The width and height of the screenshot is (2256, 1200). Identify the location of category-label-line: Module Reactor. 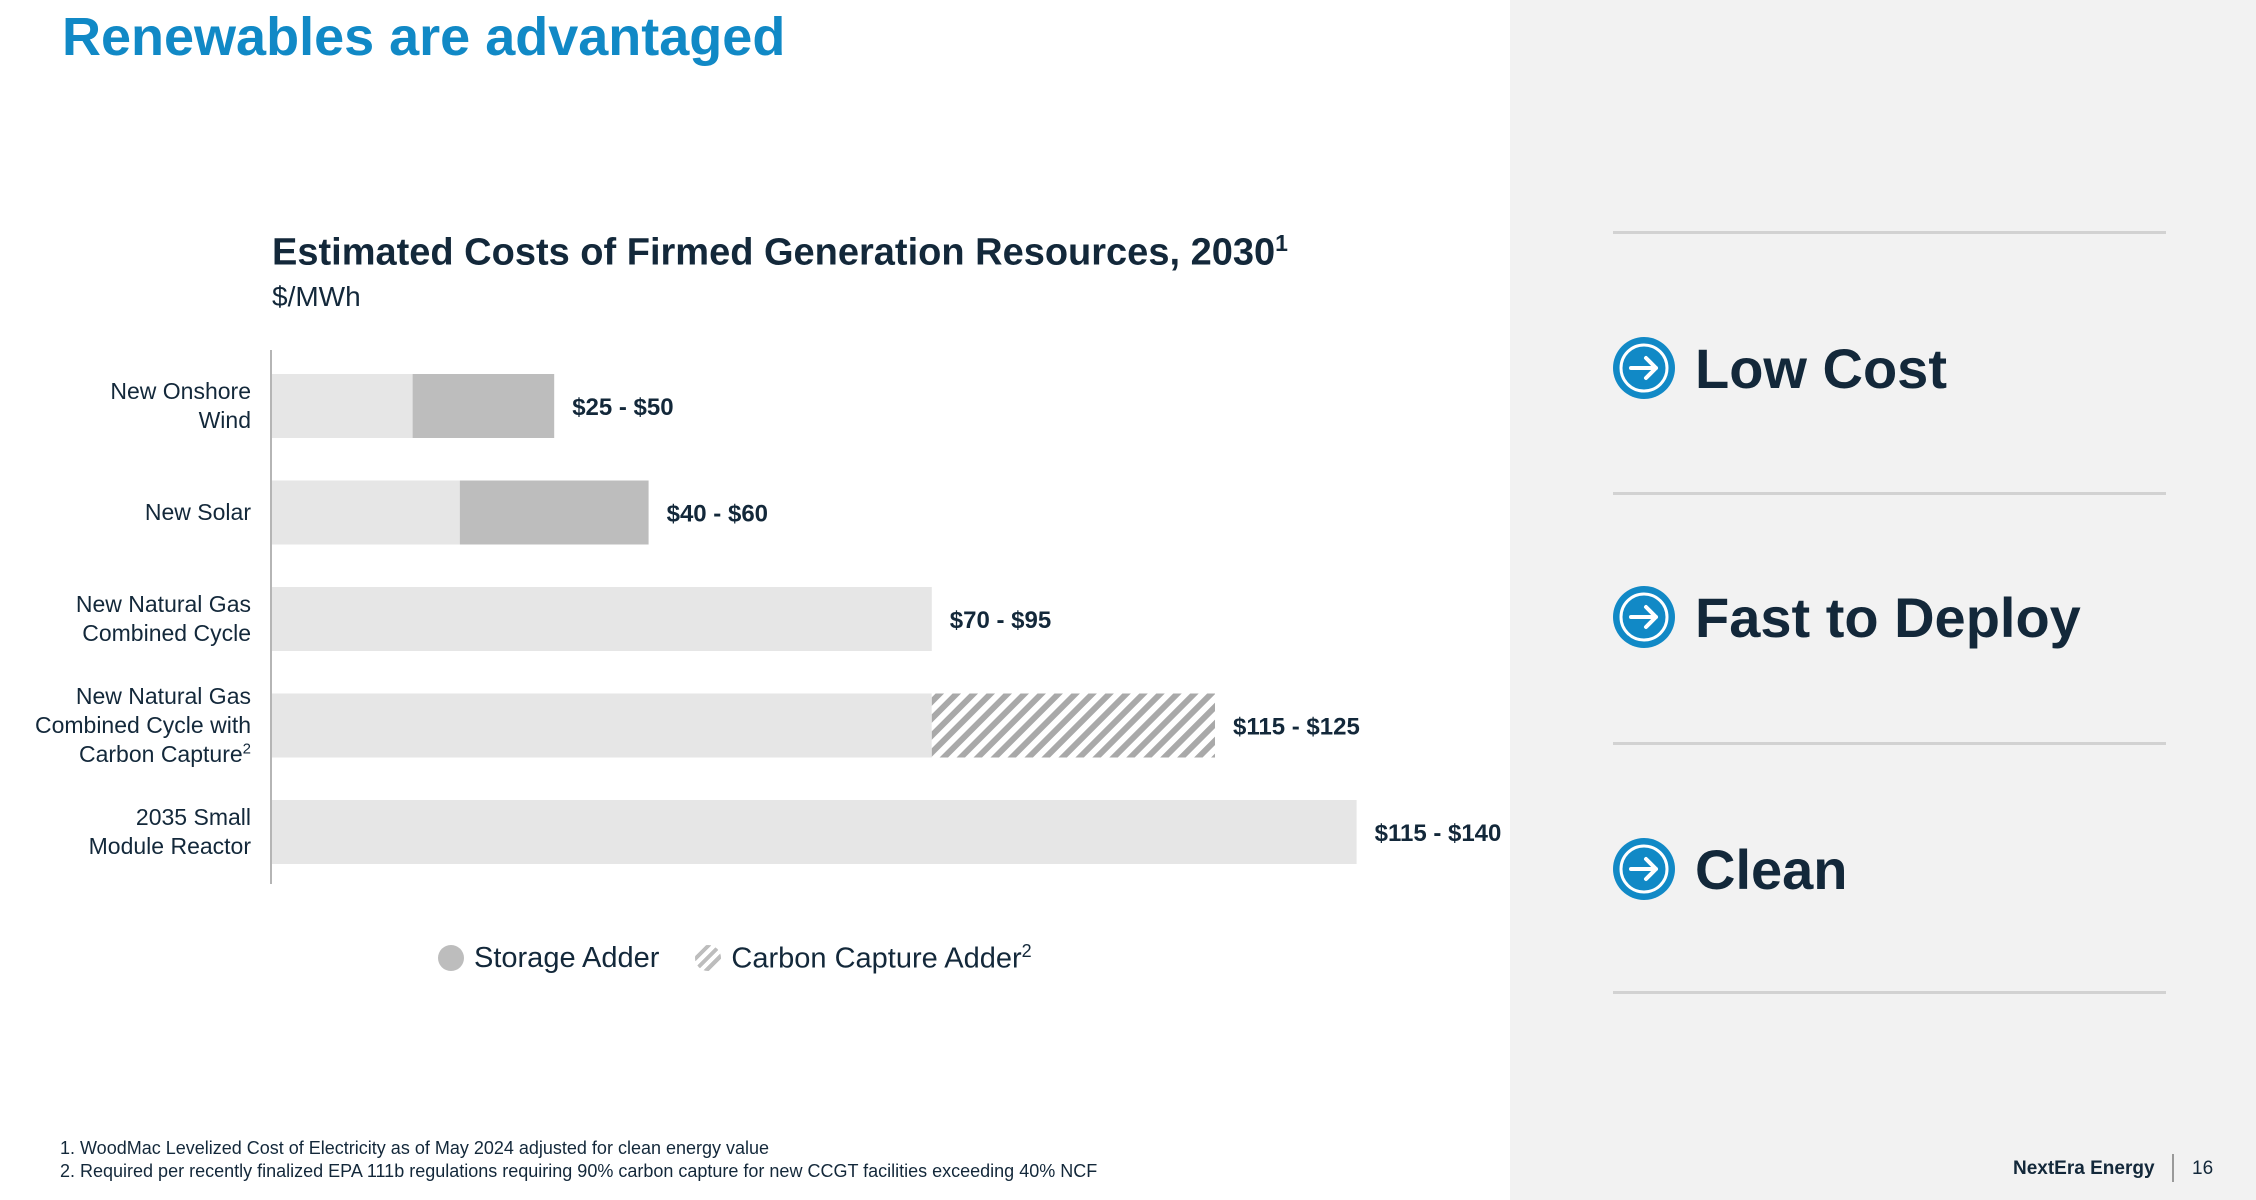
(169, 846).